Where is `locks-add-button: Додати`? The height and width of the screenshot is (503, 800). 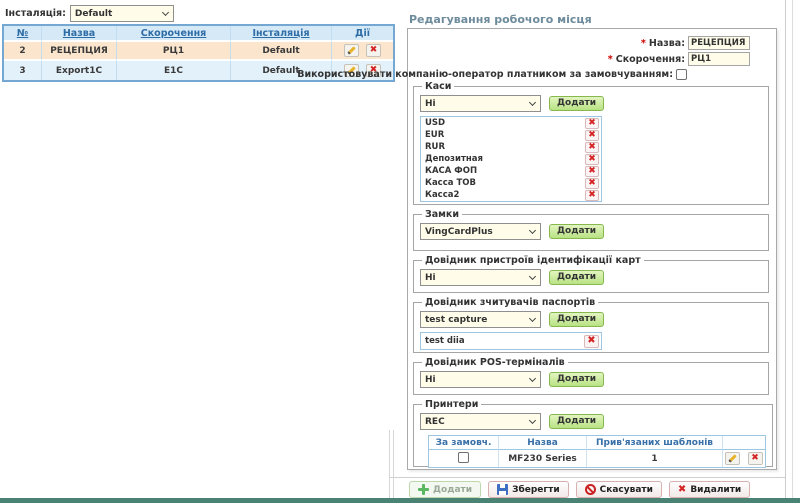 locks-add-button: Додати is located at coordinates (577, 231).